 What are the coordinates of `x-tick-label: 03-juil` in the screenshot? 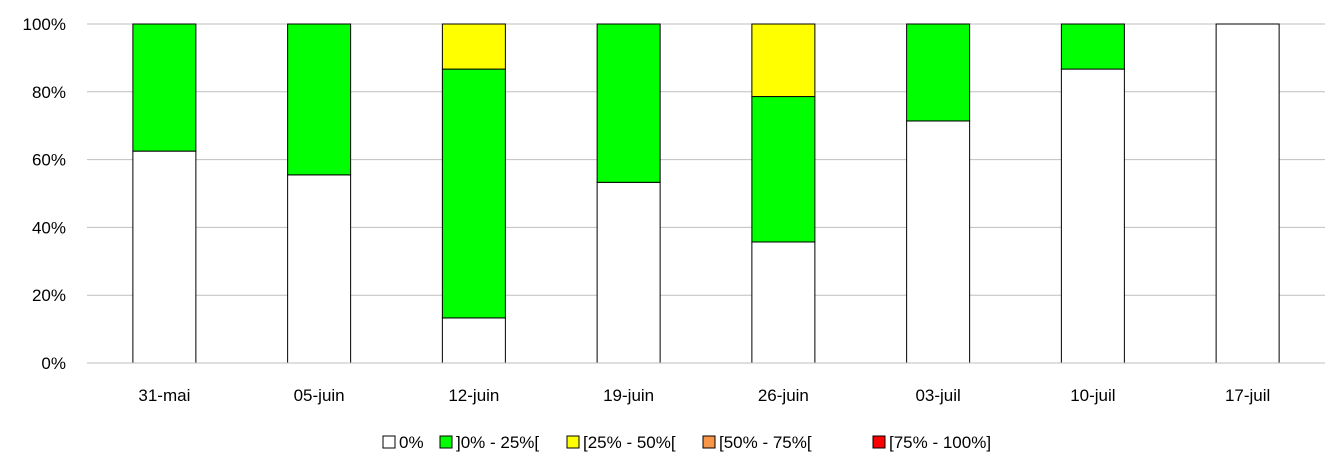 It's located at (937, 395).